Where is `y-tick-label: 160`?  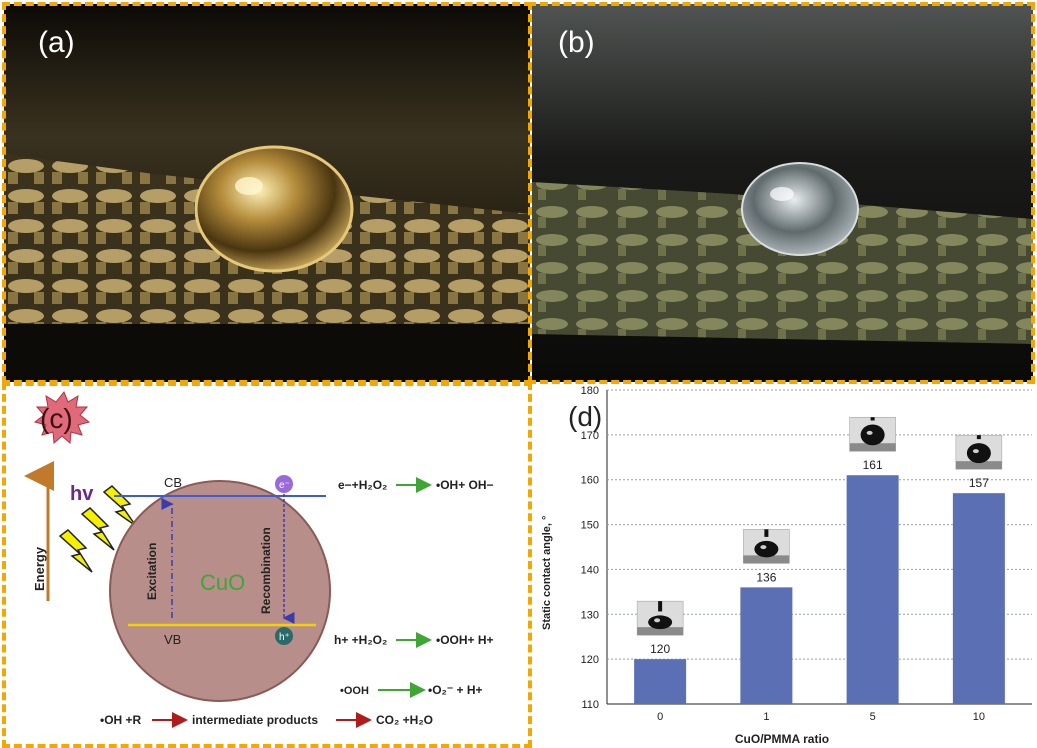 y-tick-label: 160 is located at coordinates (590, 481).